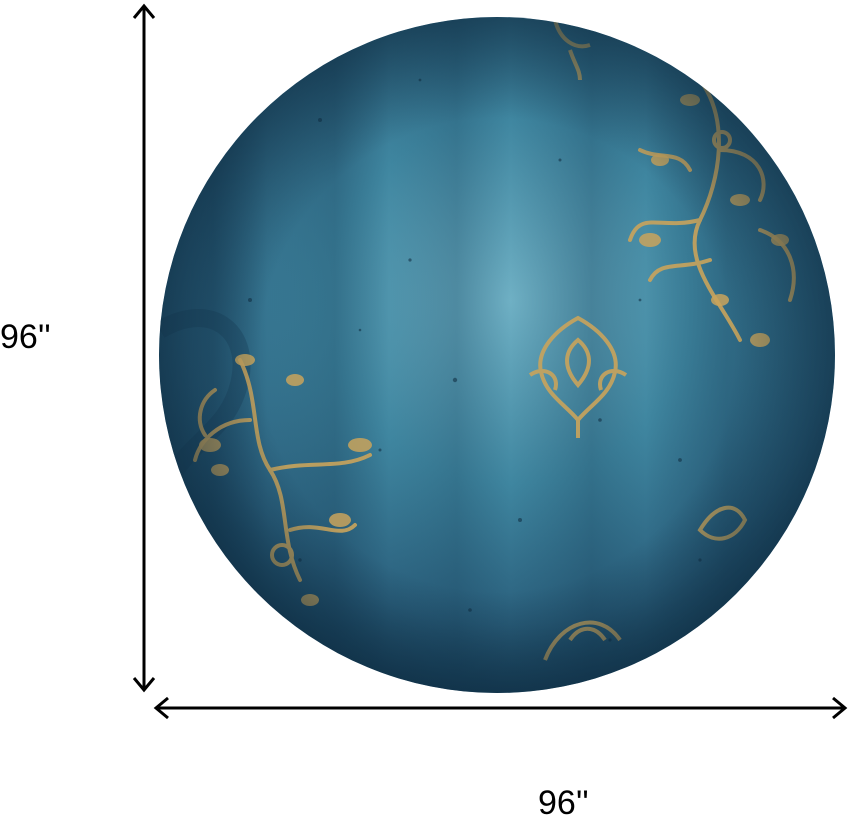 The image size is (850, 819). I want to click on width-dimension-arrow, so click(500, 708).